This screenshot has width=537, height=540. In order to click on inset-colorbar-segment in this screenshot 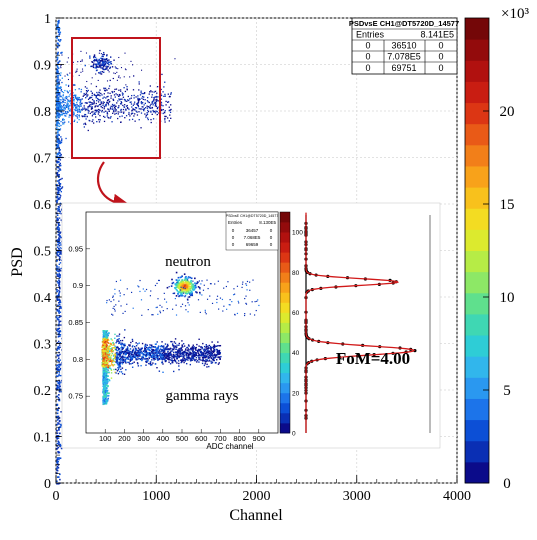, I will do `click(285, 317)`.